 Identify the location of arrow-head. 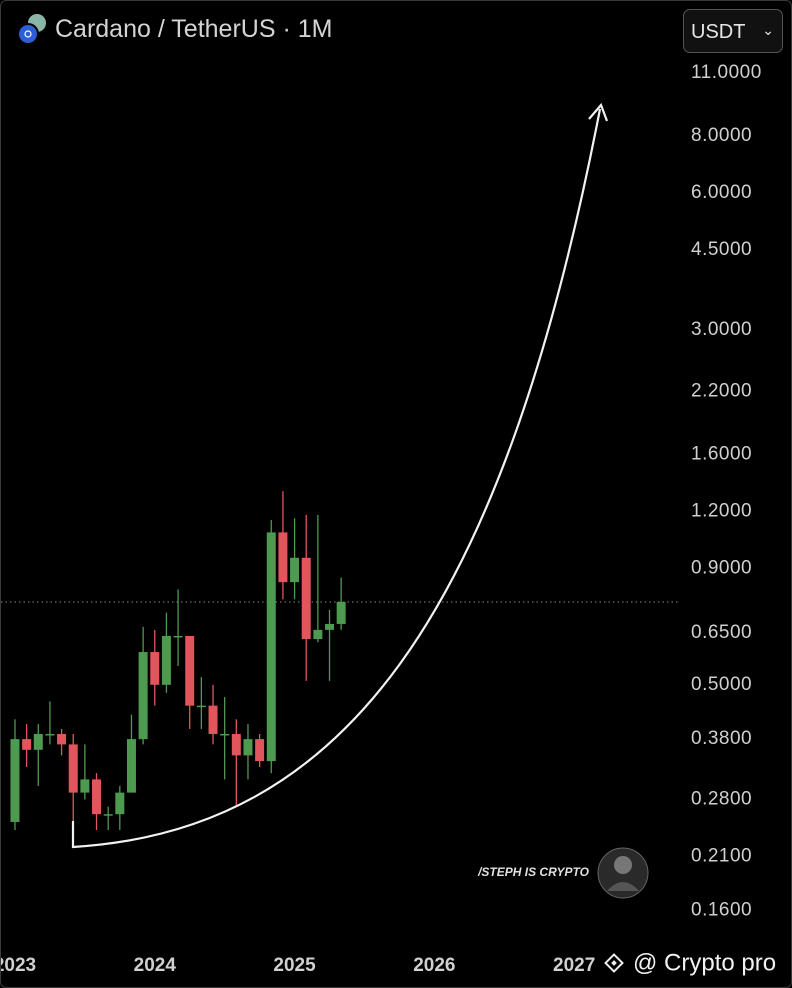
(598, 112).